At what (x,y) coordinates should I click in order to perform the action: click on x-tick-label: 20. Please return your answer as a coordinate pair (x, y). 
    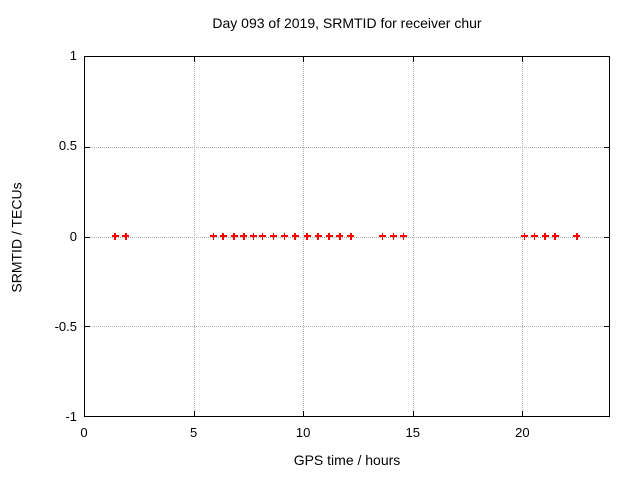
    Looking at the image, I should click on (522, 432).